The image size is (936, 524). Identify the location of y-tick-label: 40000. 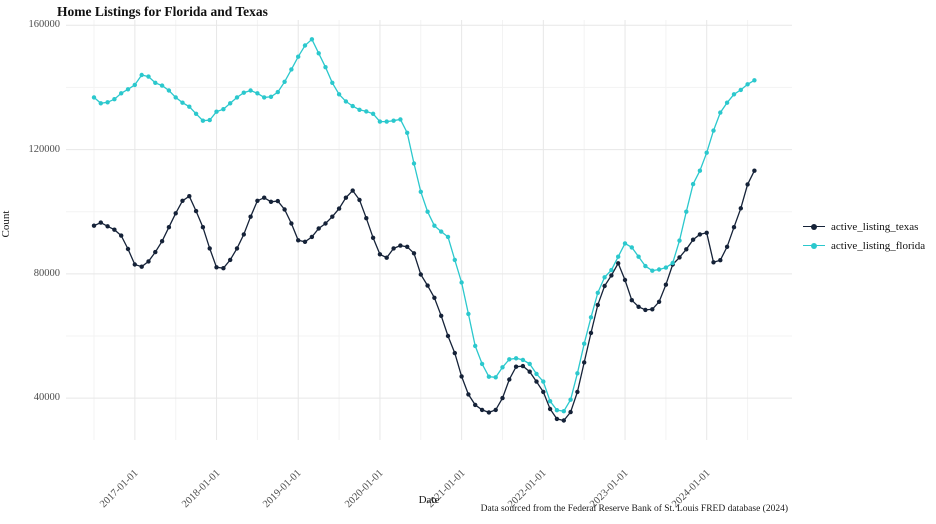
(46, 398).